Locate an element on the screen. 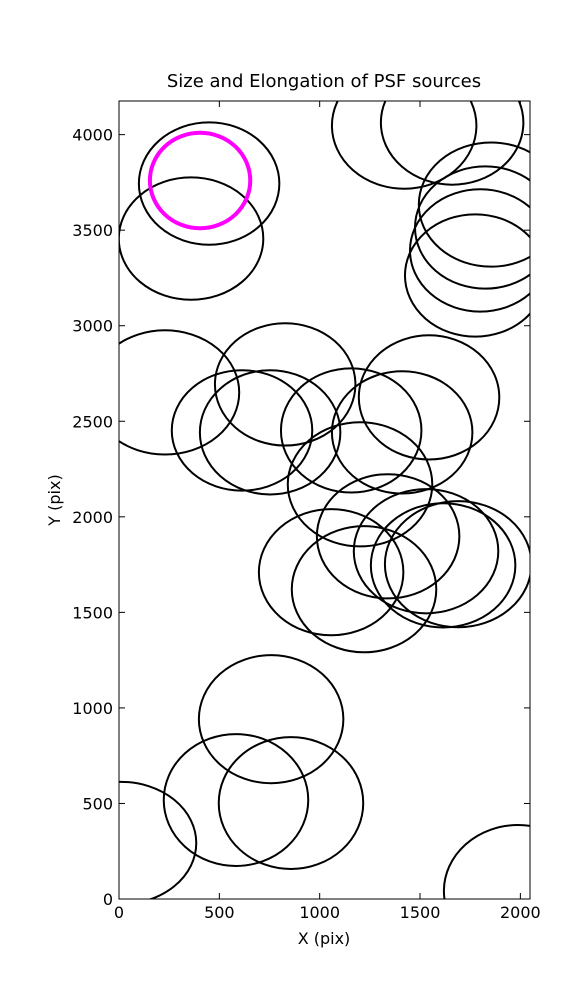 The width and height of the screenshot is (588, 1000). x-tick-label: 0 is located at coordinates (119, 912).